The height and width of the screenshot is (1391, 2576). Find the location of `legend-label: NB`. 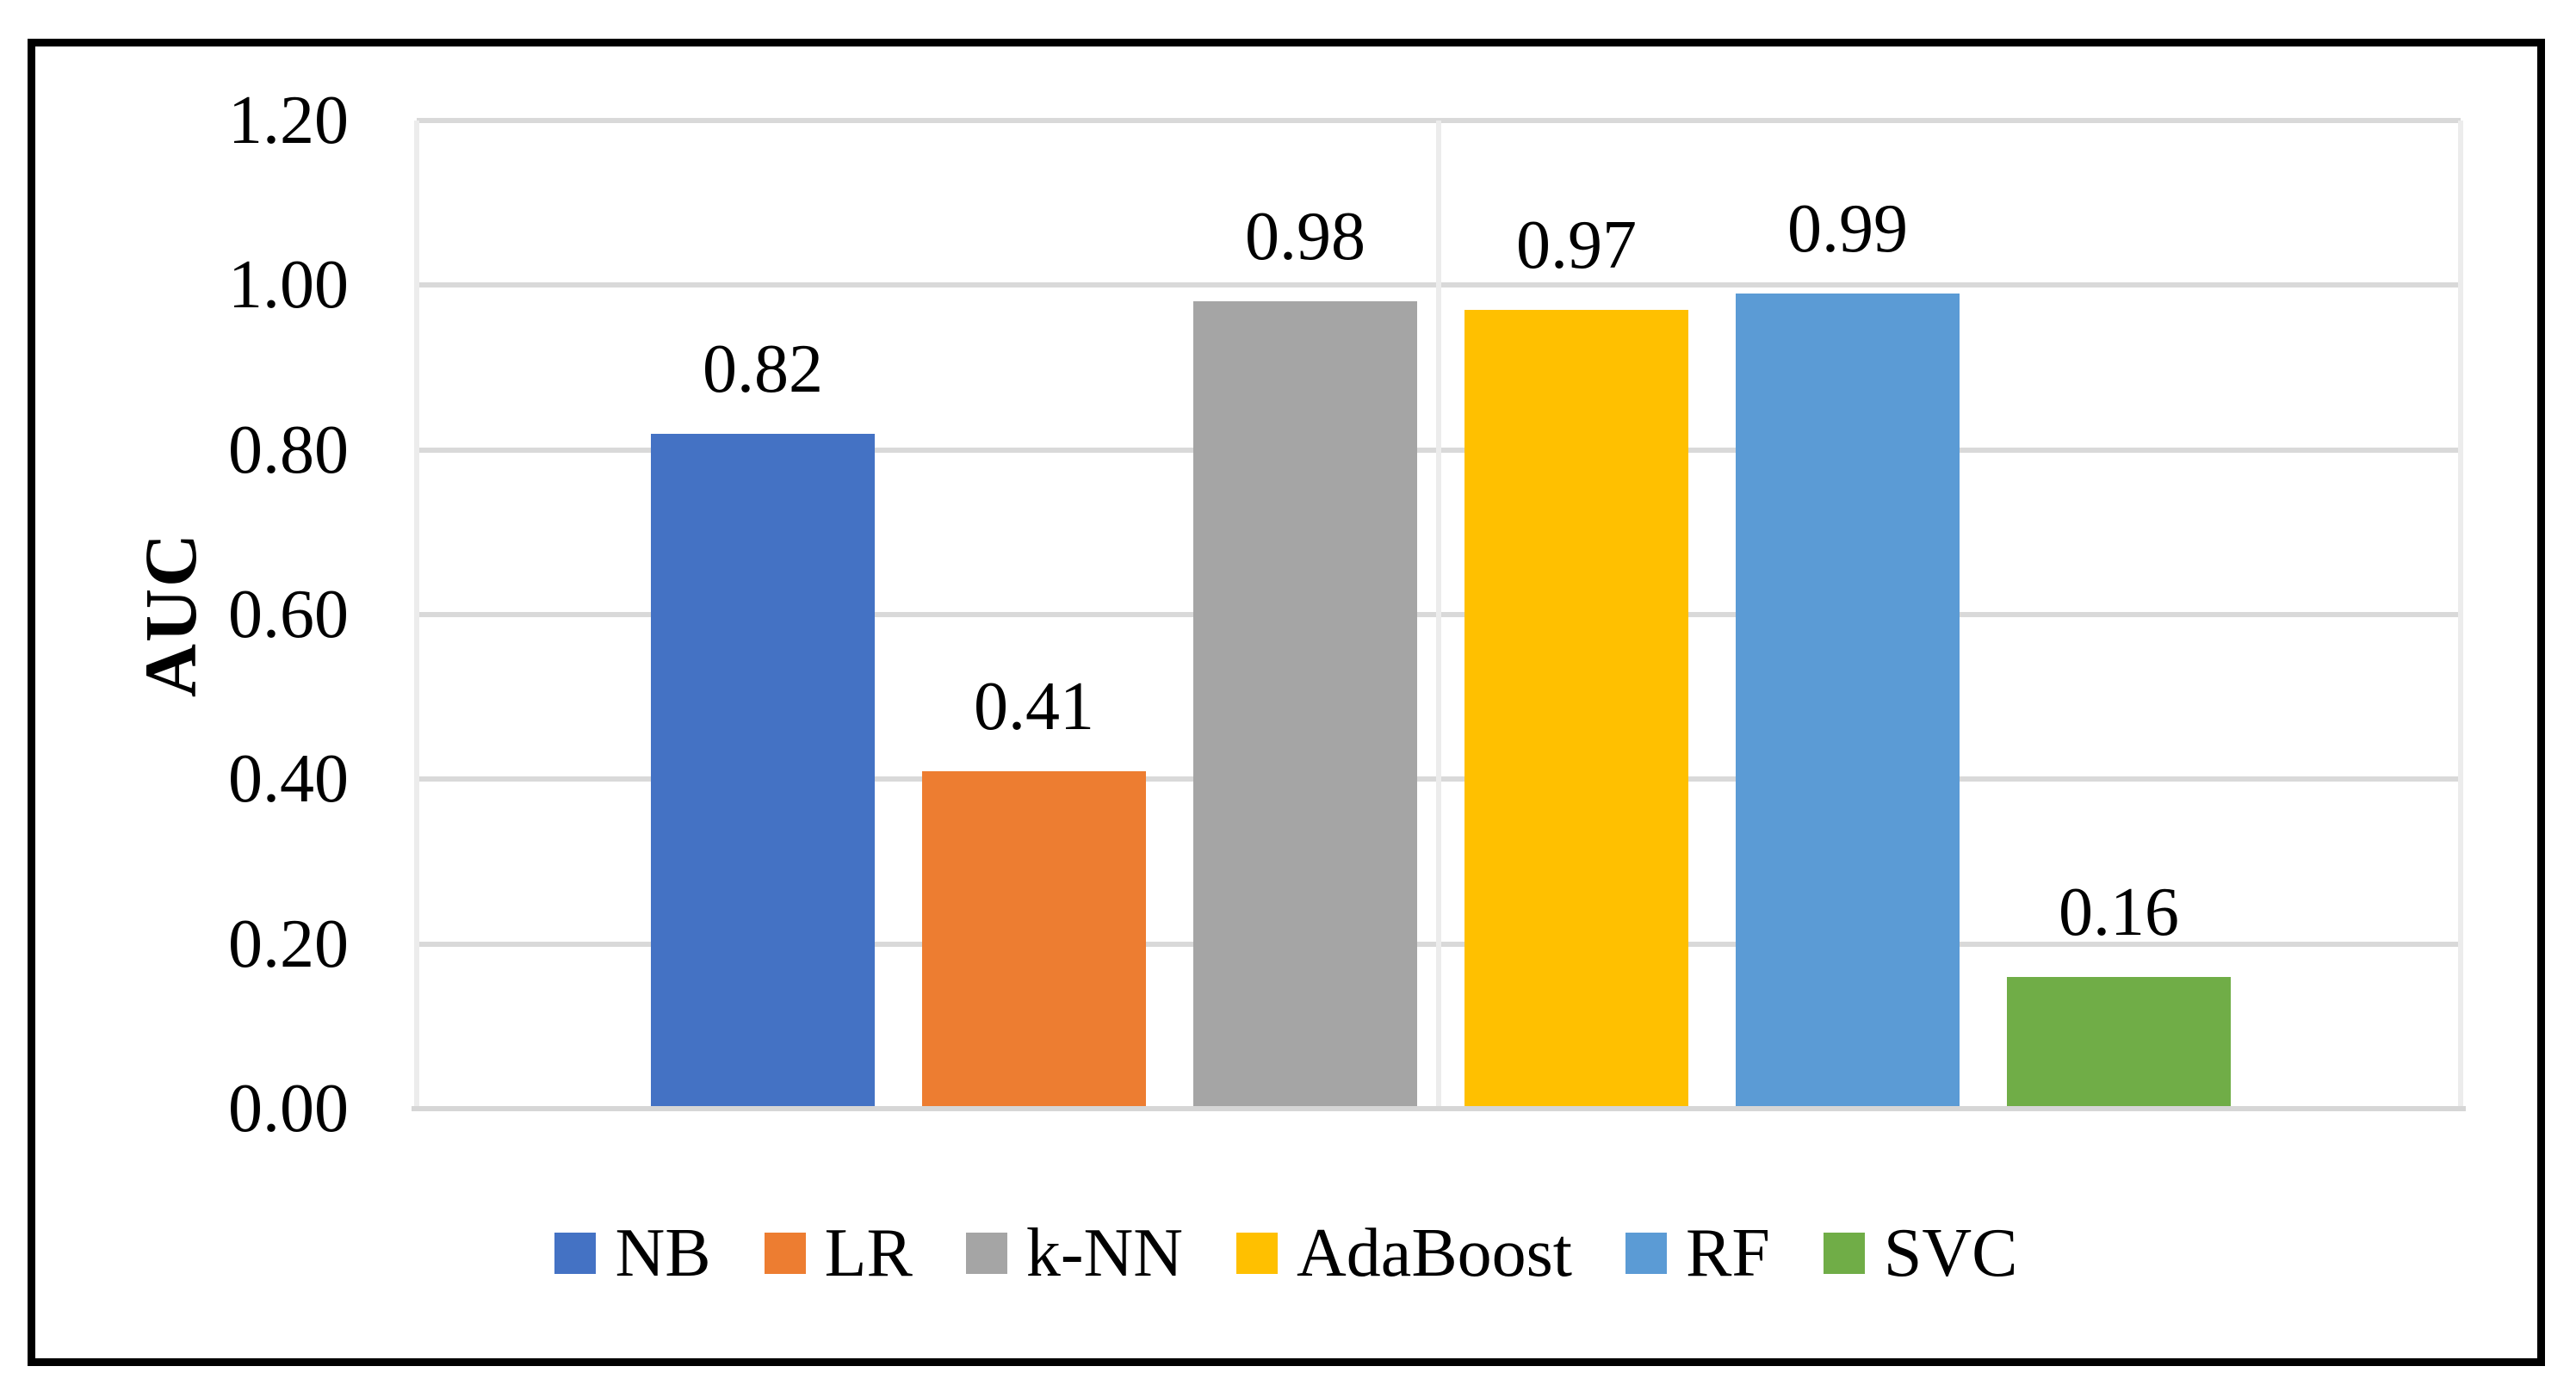

legend-label: NB is located at coordinates (663, 1253).